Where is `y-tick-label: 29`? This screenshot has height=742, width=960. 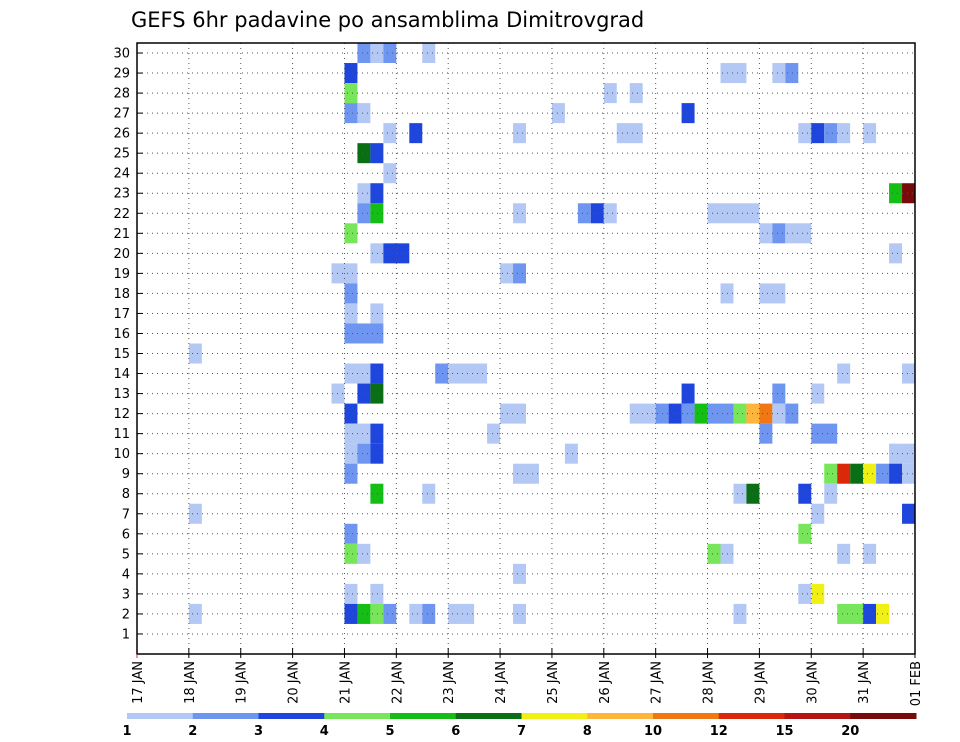 y-tick-label: 29 is located at coordinates (121, 74).